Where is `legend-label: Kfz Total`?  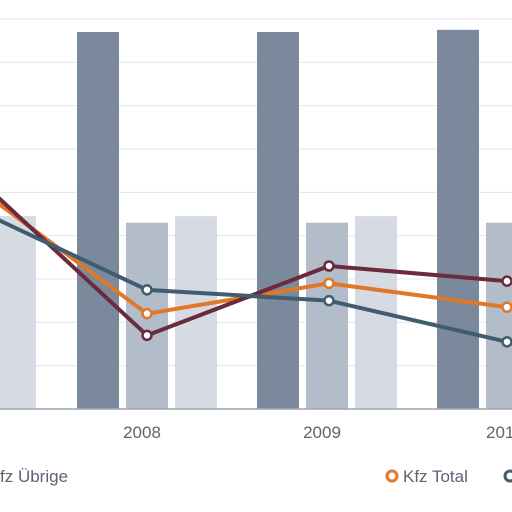
legend-label: Kfz Total is located at coordinates (435, 476).